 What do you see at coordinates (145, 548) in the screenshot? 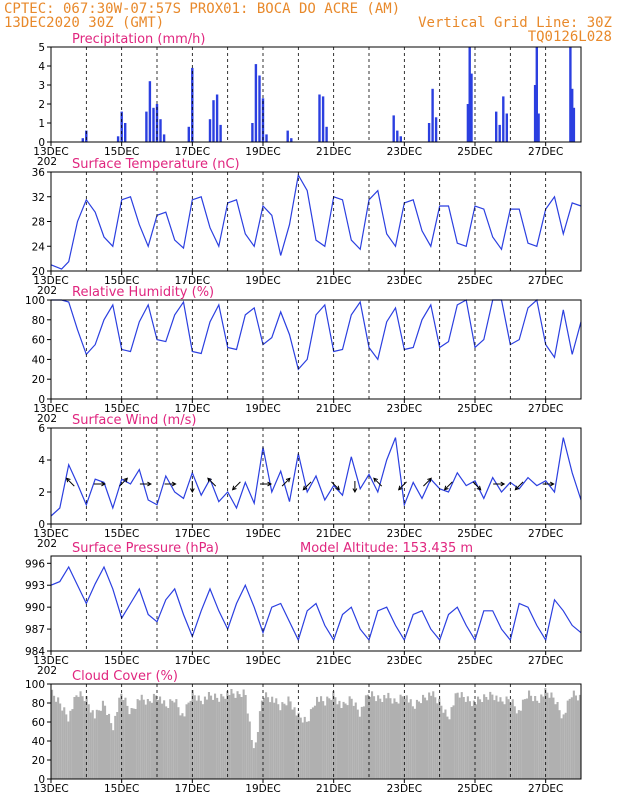
I see `pres-title: Surface Pressure (hPa)` at bounding box center [145, 548].